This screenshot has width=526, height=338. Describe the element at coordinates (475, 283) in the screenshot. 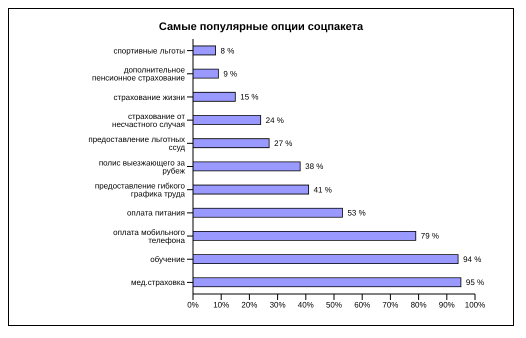

I see `data-label: 95 %` at that location.